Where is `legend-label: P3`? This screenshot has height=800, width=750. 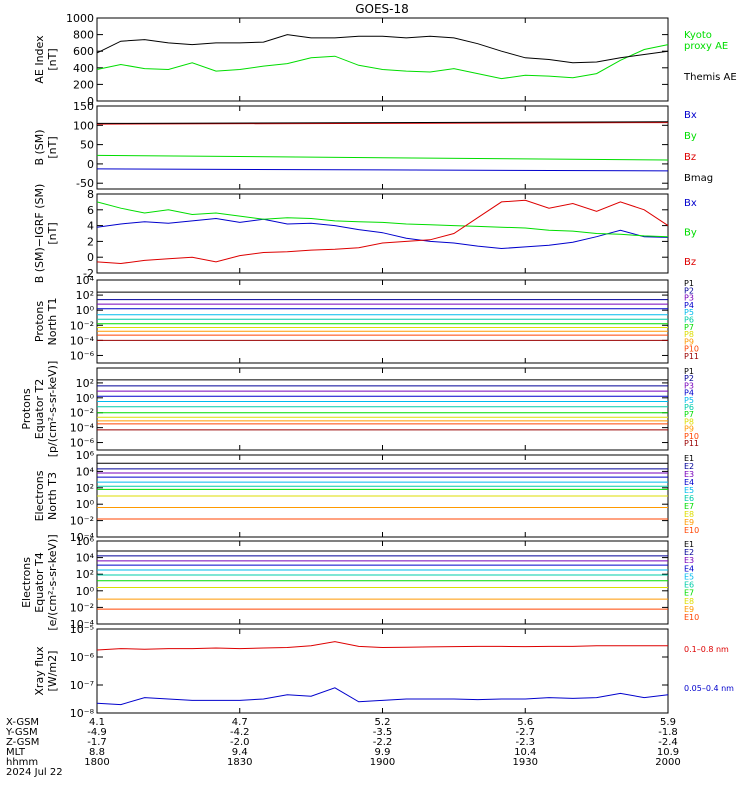
legend-label: P3 is located at coordinates (689, 385).